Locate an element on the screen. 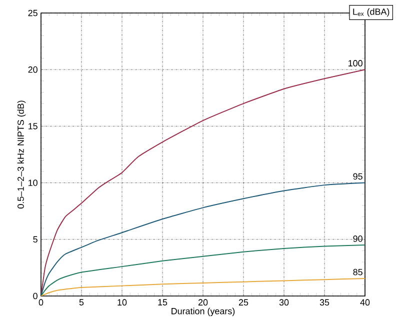  legend-title: L$_{ex}$ (dBA) is located at coordinates (371, 12).